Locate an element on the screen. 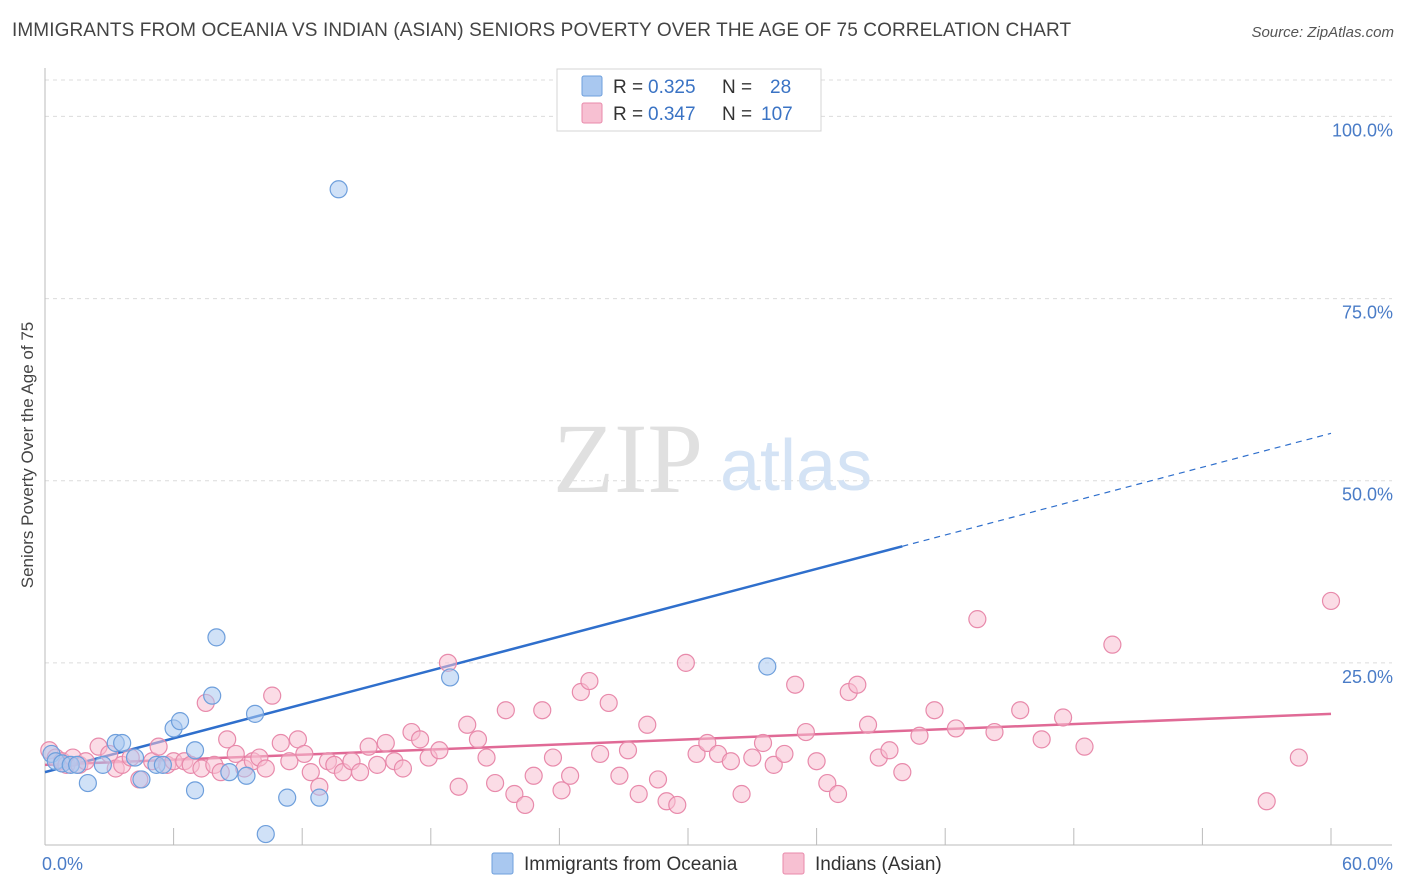 This screenshot has height=892, width=1406. legend-r-value: 0.325 is located at coordinates (672, 87).